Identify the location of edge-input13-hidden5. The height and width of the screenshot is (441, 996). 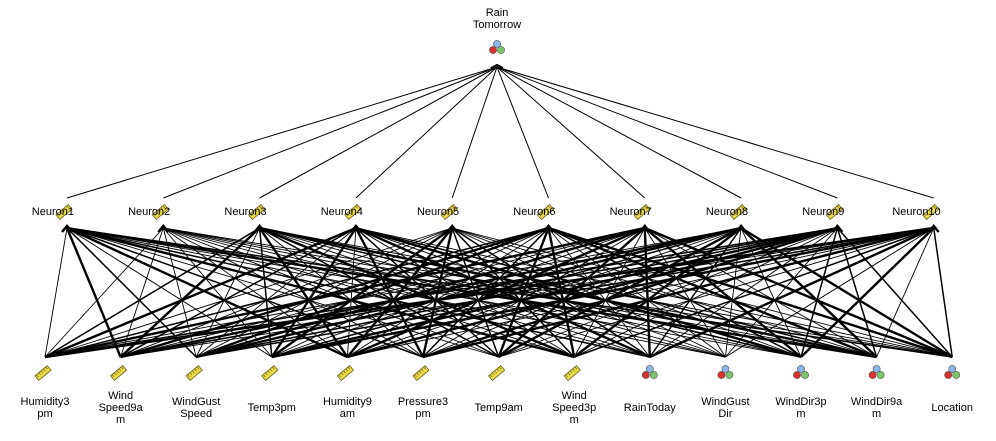
(702, 292).